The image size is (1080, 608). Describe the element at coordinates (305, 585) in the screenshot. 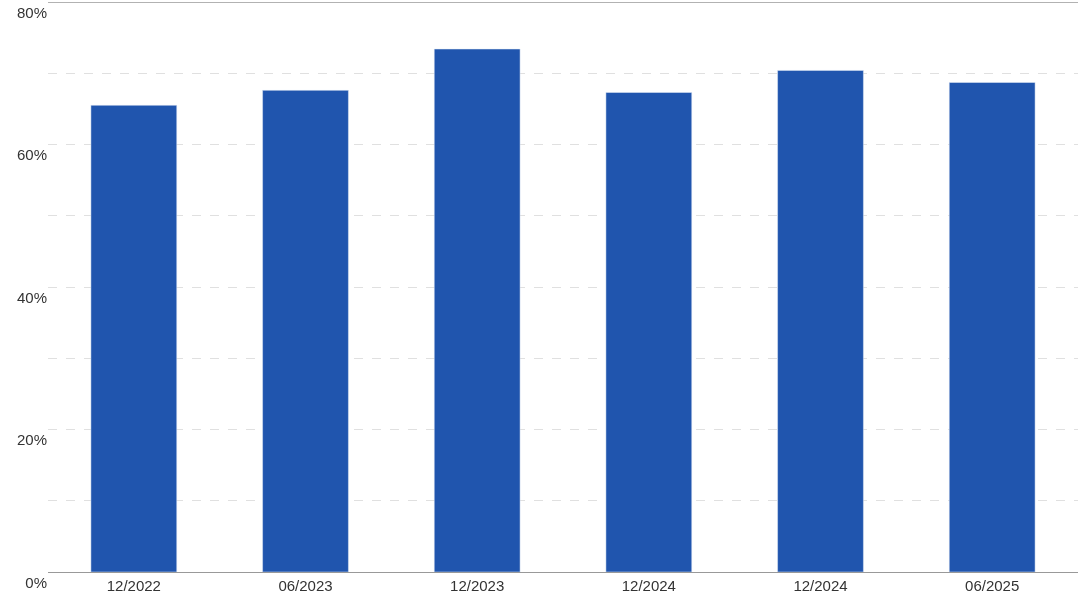

I see `x-tick-label: 06/2023` at that location.